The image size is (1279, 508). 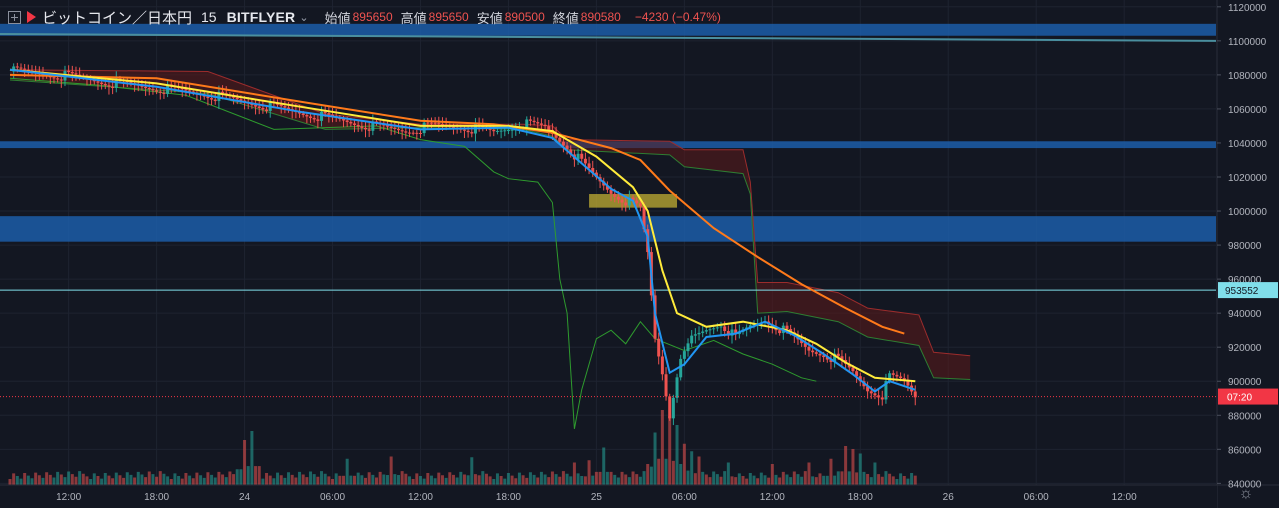 I want to click on price-axis-label: 1020000, so click(x=1247, y=178).